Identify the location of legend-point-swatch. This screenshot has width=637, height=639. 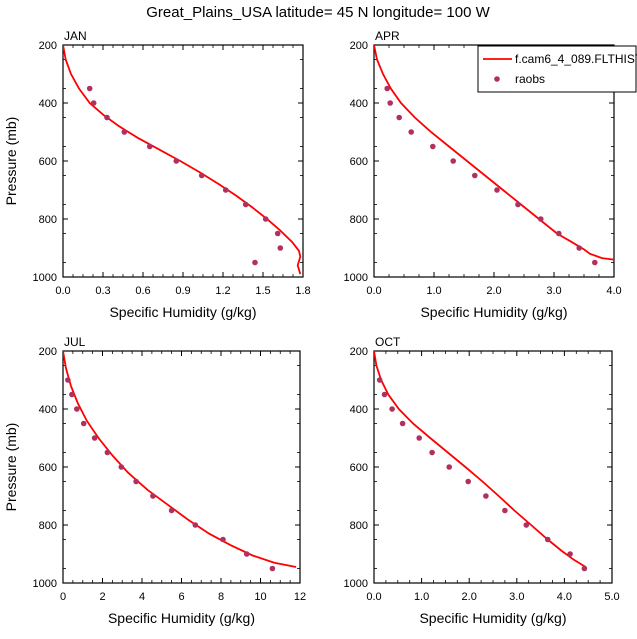
(497, 79).